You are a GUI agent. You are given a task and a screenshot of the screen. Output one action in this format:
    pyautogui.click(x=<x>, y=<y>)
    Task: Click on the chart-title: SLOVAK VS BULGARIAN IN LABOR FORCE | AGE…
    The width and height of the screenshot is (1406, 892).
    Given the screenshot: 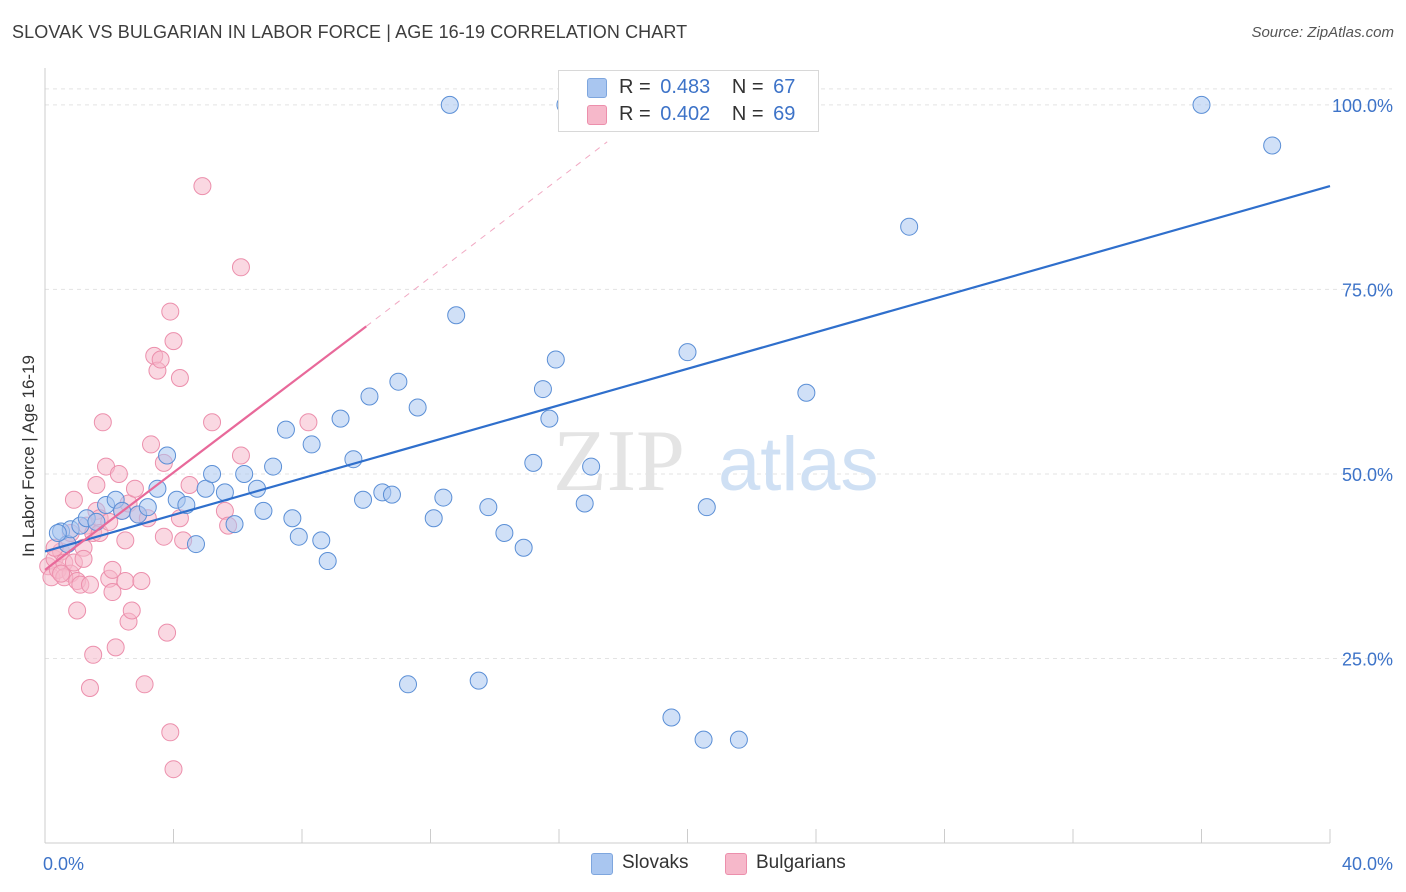 What is the action you would take?
    pyautogui.click(x=350, y=32)
    